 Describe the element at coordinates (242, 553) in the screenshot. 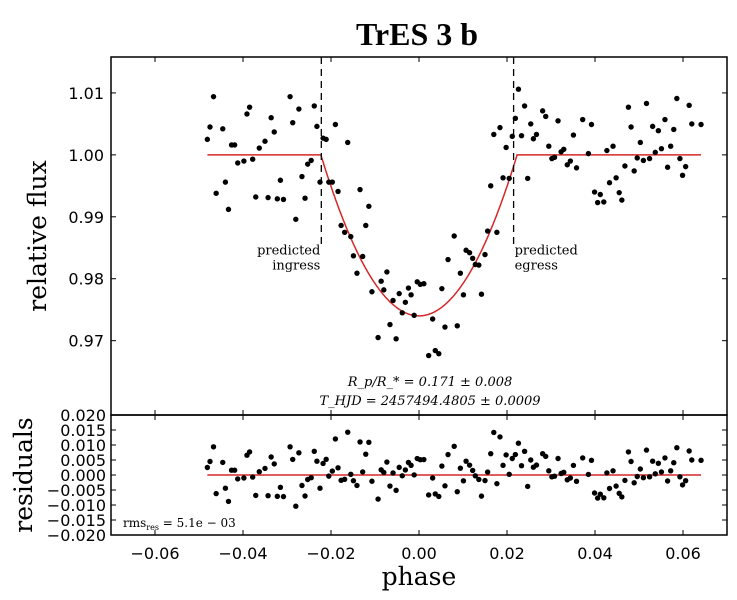

I see `x-tick-label: −0.04` at that location.